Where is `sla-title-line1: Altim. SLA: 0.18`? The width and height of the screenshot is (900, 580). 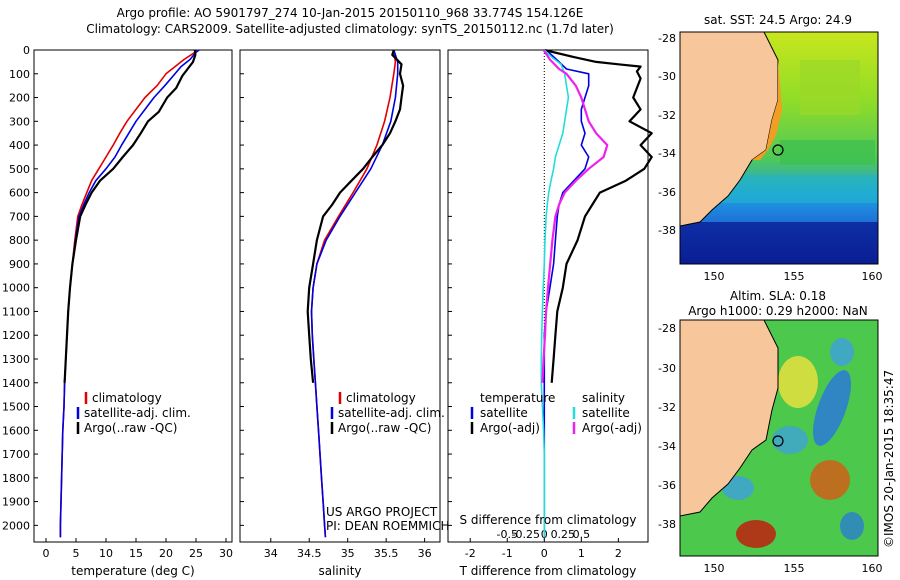
sla-title-line1: Altim. SLA: 0.18 is located at coordinates (778, 296).